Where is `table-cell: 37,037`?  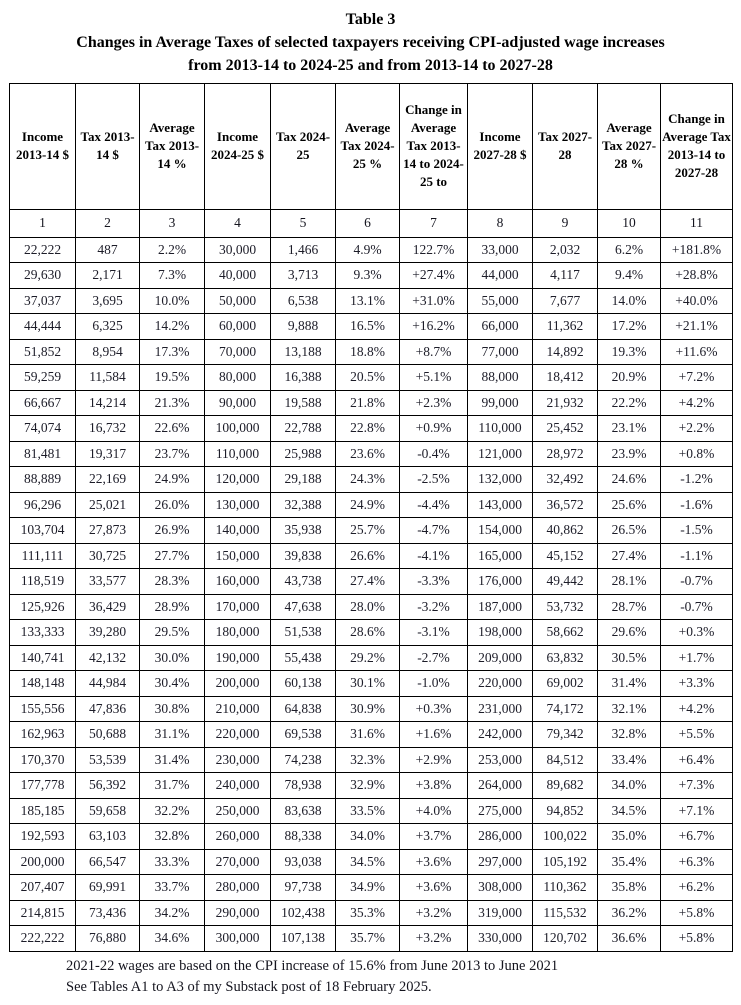 table-cell: 37,037 is located at coordinates (42, 301).